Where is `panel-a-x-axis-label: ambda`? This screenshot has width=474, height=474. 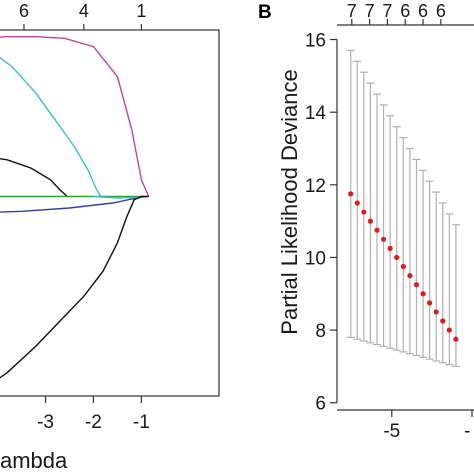 panel-a-x-axis-label: ambda is located at coordinates (34, 460).